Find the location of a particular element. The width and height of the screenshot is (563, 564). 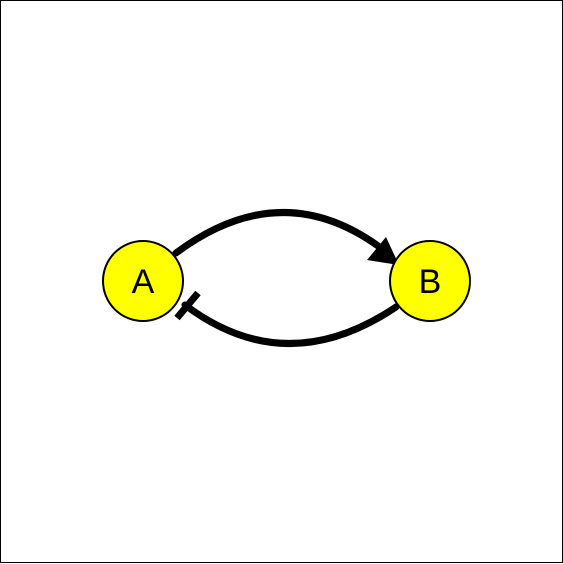

node-b: B is located at coordinates (430, 281).